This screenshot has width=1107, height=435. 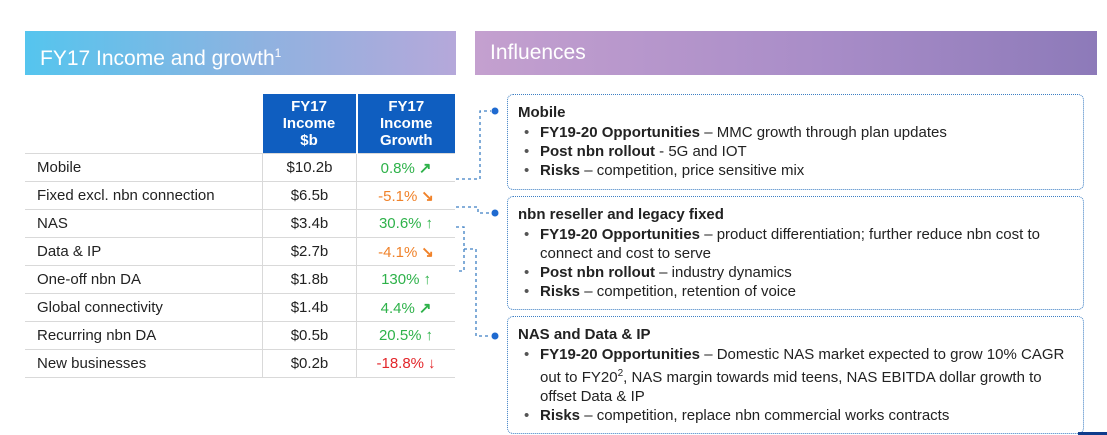 I want to click on row-name: Recurring nbn DA, so click(x=144, y=335).